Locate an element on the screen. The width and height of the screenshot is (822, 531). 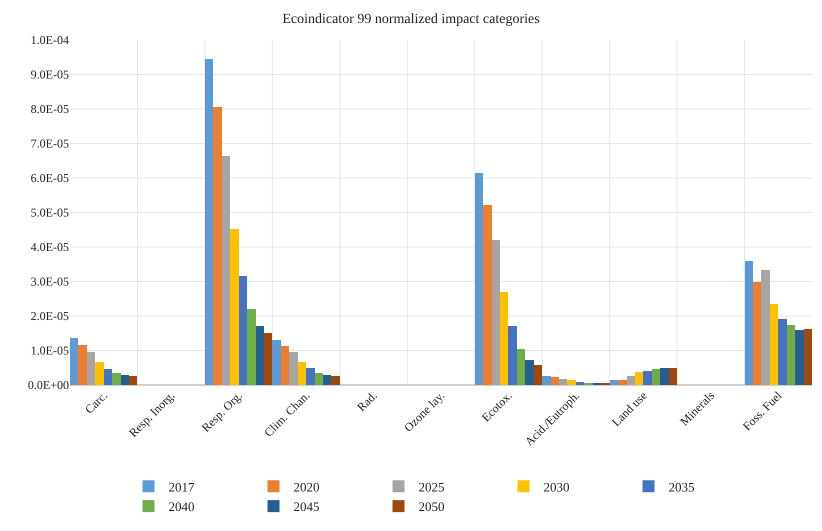
legend-label: 2030 is located at coordinates (557, 486).